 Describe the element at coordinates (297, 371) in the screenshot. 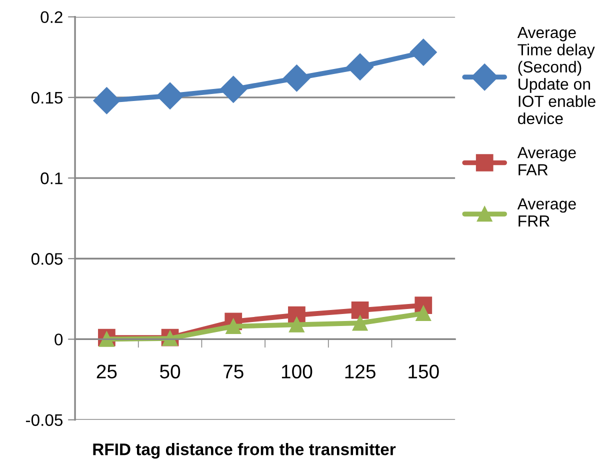

I see `x-tick-label: 100` at that location.